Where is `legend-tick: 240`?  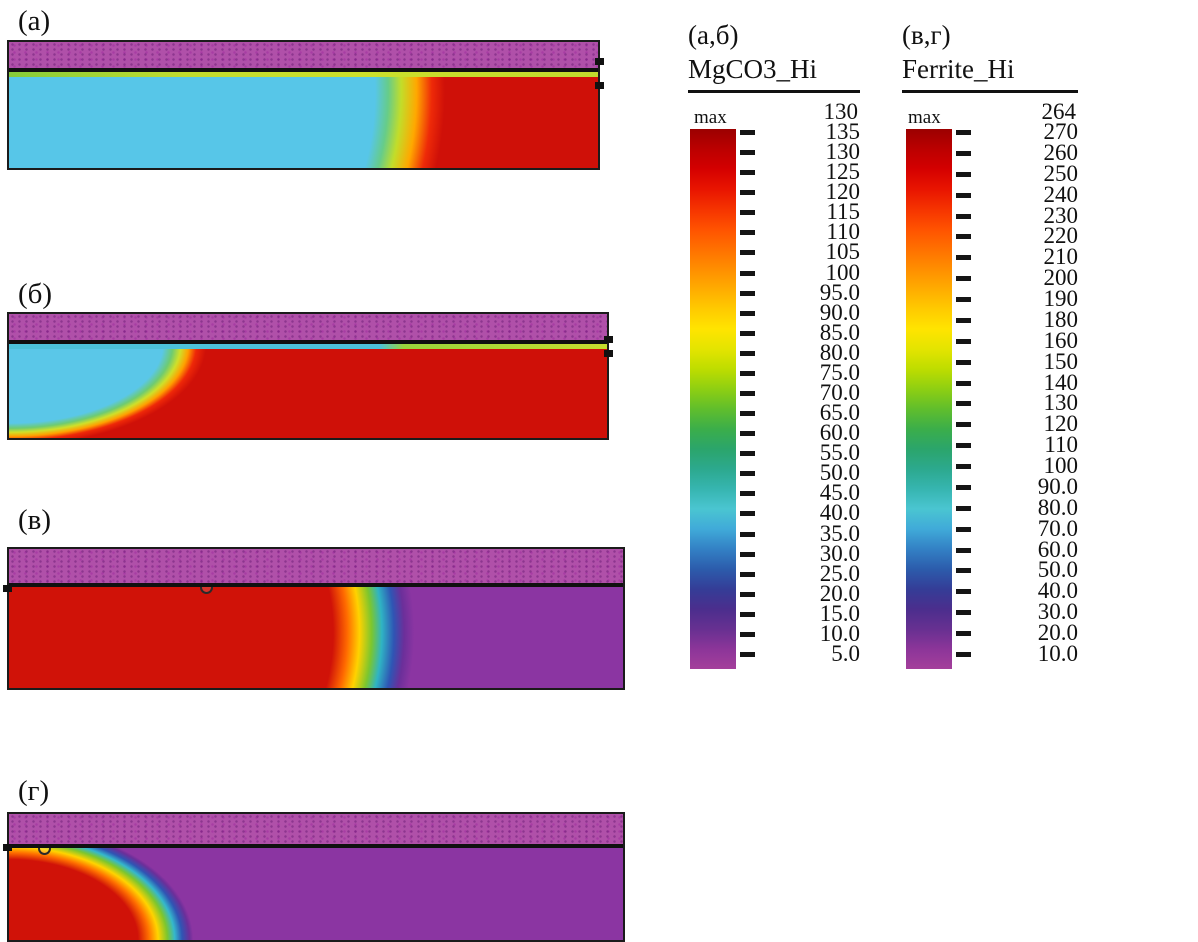 legend-tick: 240 is located at coordinates (990, 194).